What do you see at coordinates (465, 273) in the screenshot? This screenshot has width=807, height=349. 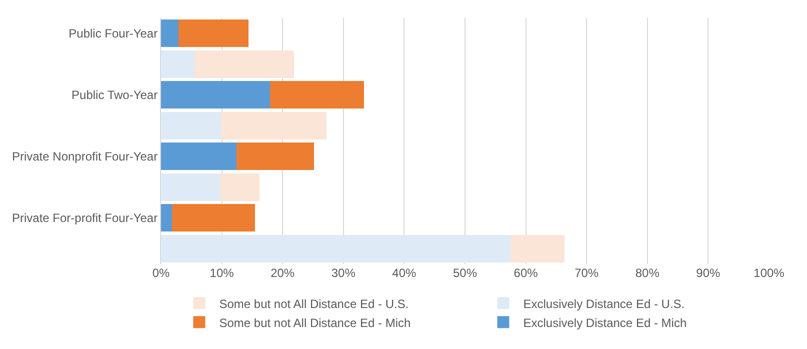 I see `x-tick-label: 50%` at bounding box center [465, 273].